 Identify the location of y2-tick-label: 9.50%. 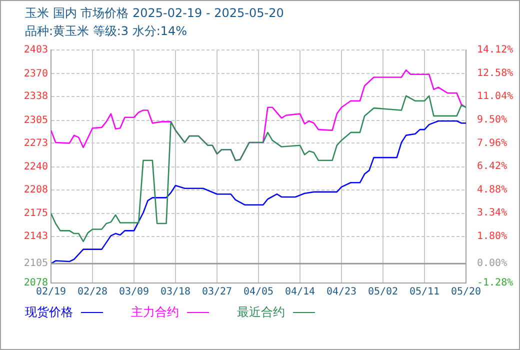
(492, 120).